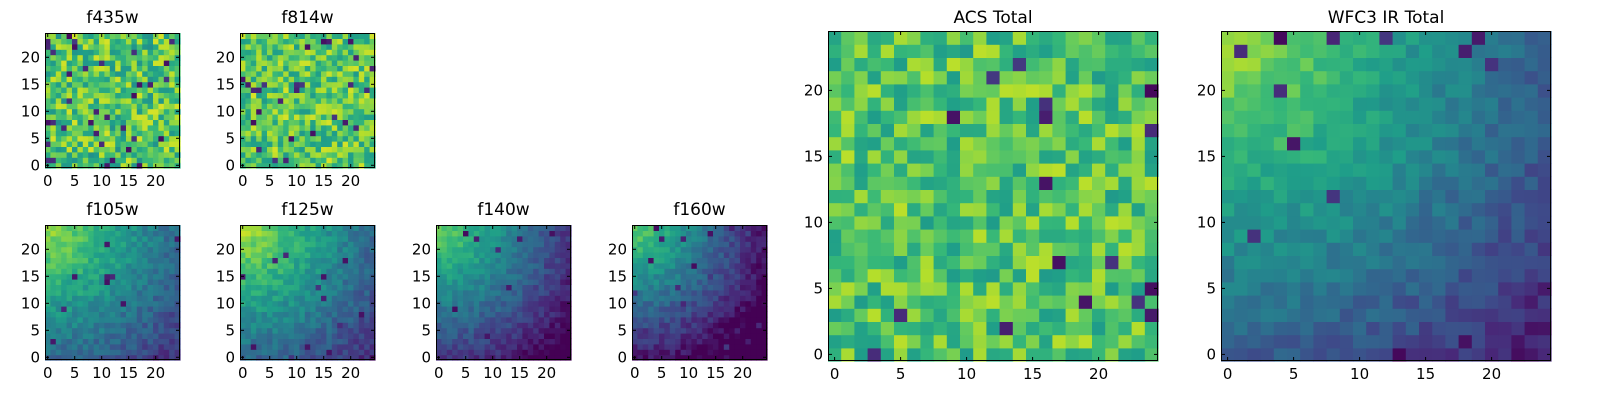 This screenshot has height=400, width=1600. What do you see at coordinates (48, 181) in the screenshot?
I see `x-tick-label: 0` at bounding box center [48, 181].